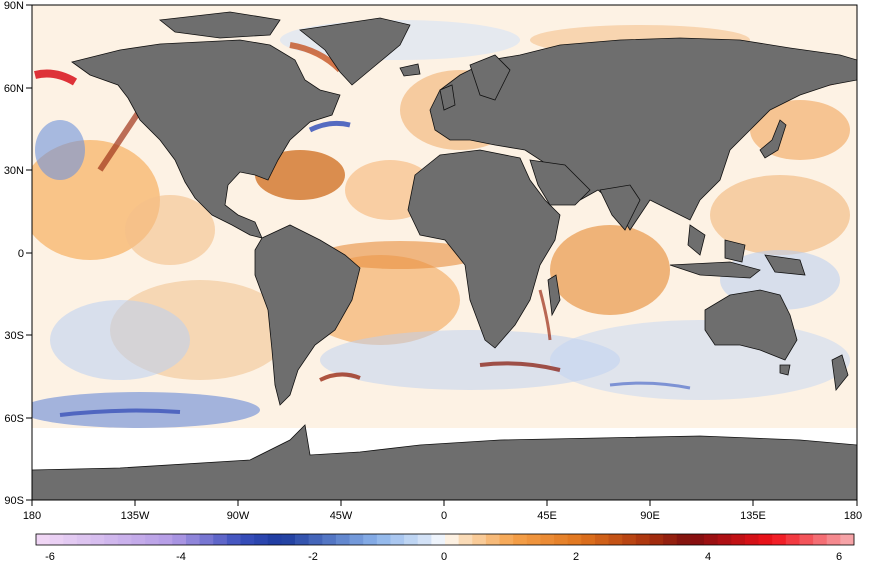  I want to click on colorbar-frame, so click(445, 539).